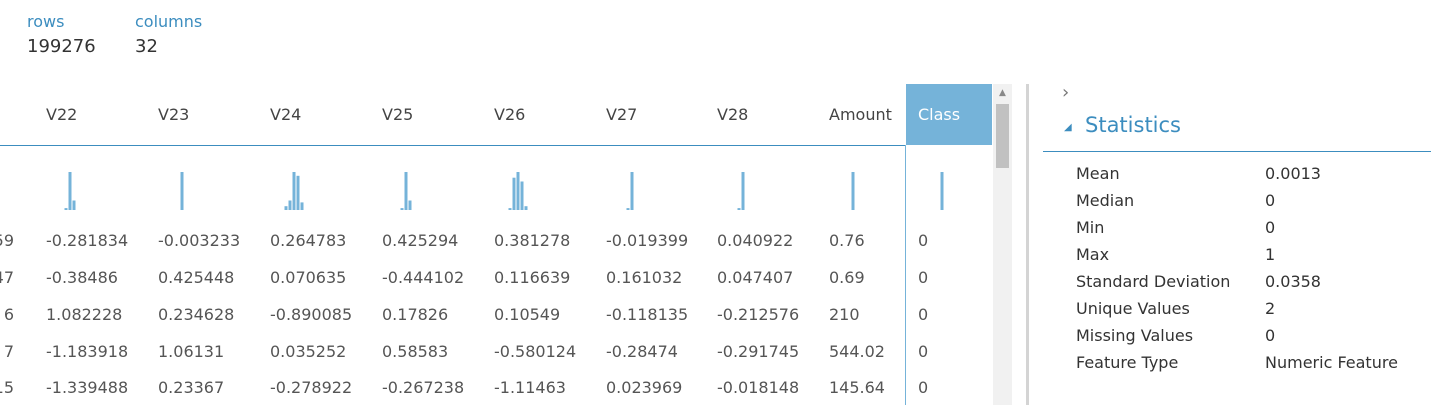 The height and width of the screenshot is (405, 1431). I want to click on table-cell: -0.291745, so click(758, 351).